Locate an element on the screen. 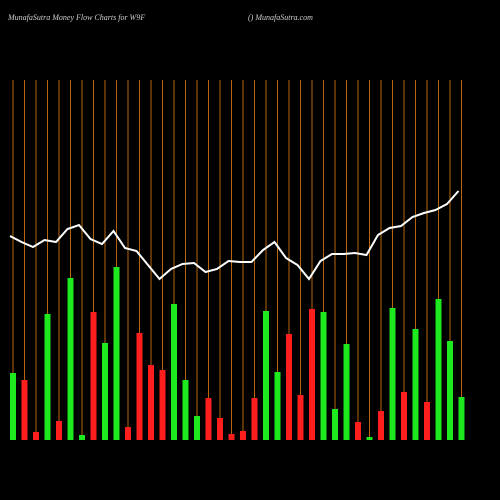 The width and height of the screenshot is (500, 500). chart-subtitle: () MunafaSutra.com is located at coordinates (280, 17).